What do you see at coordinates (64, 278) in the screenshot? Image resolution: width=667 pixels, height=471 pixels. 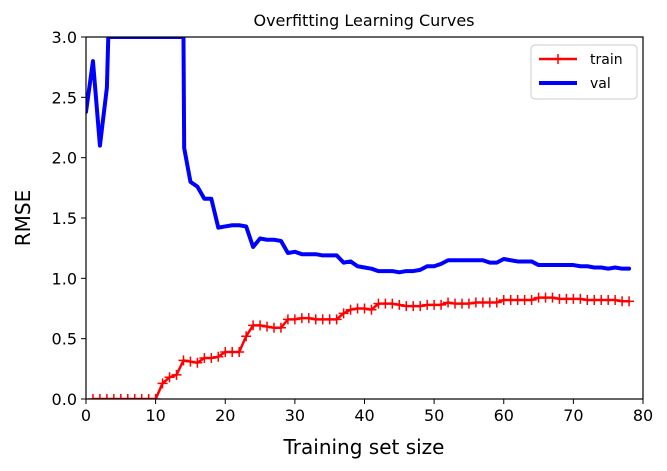 I see `y-tick-label: 1.0` at bounding box center [64, 278].